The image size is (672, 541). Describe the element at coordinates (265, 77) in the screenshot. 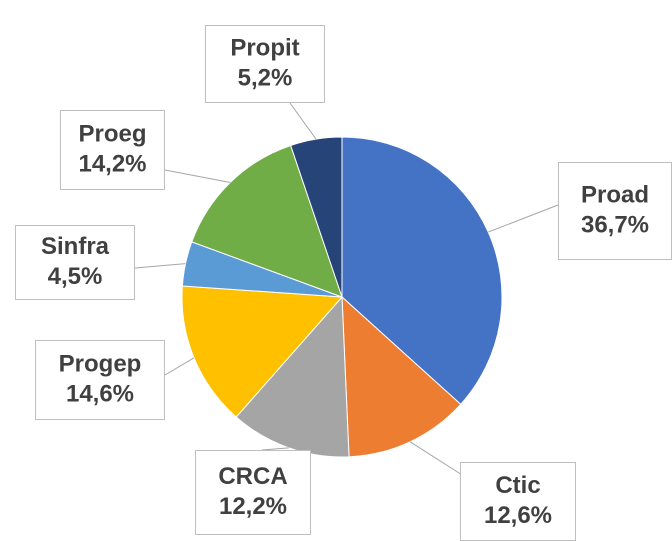

I see `value-label: 5,2%` at that location.